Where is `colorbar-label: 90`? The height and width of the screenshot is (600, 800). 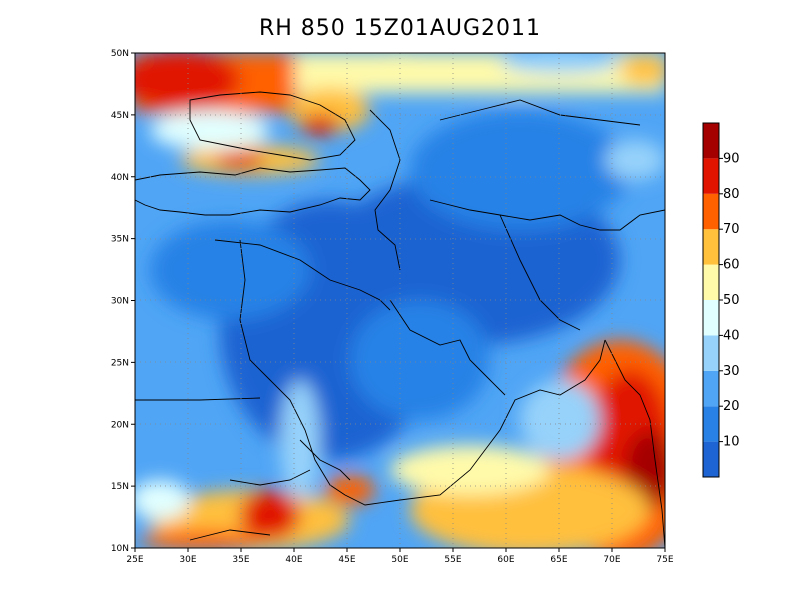
colorbar-label: 90 is located at coordinates (731, 158).